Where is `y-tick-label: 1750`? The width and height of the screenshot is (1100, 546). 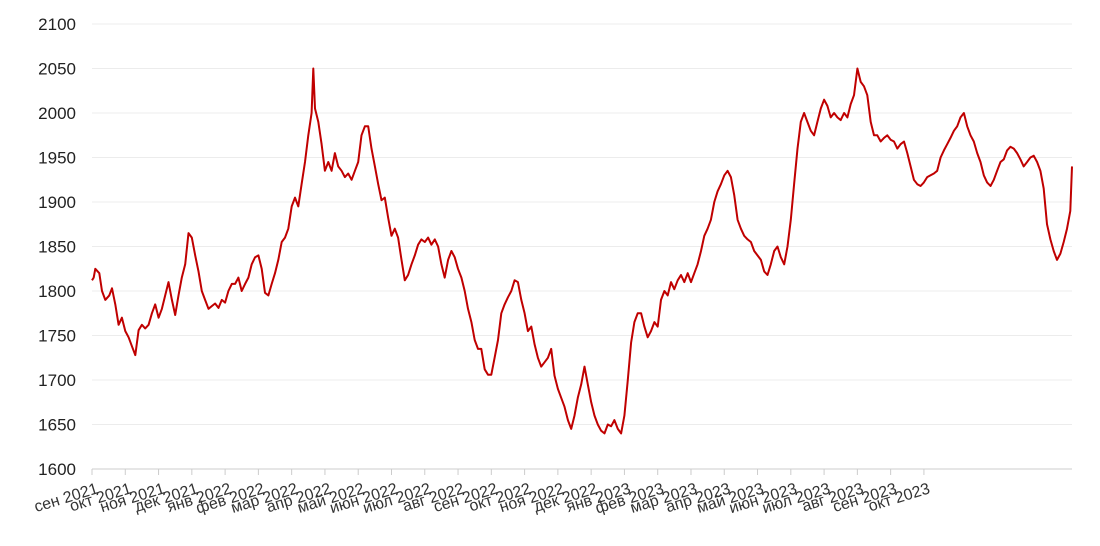
y-tick-label: 1750 is located at coordinates (57, 336).